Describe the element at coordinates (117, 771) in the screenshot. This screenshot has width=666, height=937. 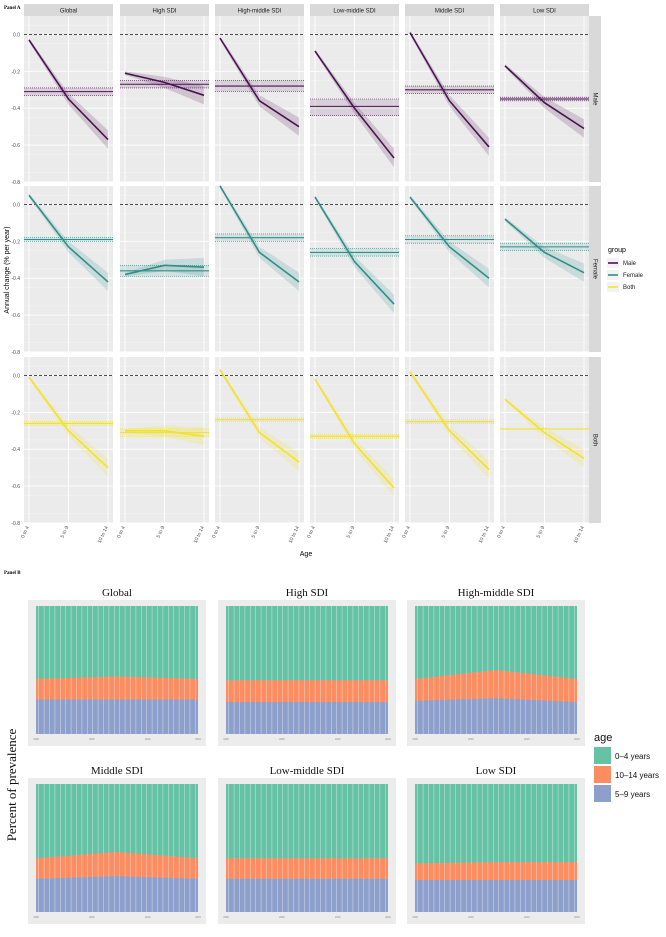
I see `facet-title-middle-sdi: Middle SDI` at that location.